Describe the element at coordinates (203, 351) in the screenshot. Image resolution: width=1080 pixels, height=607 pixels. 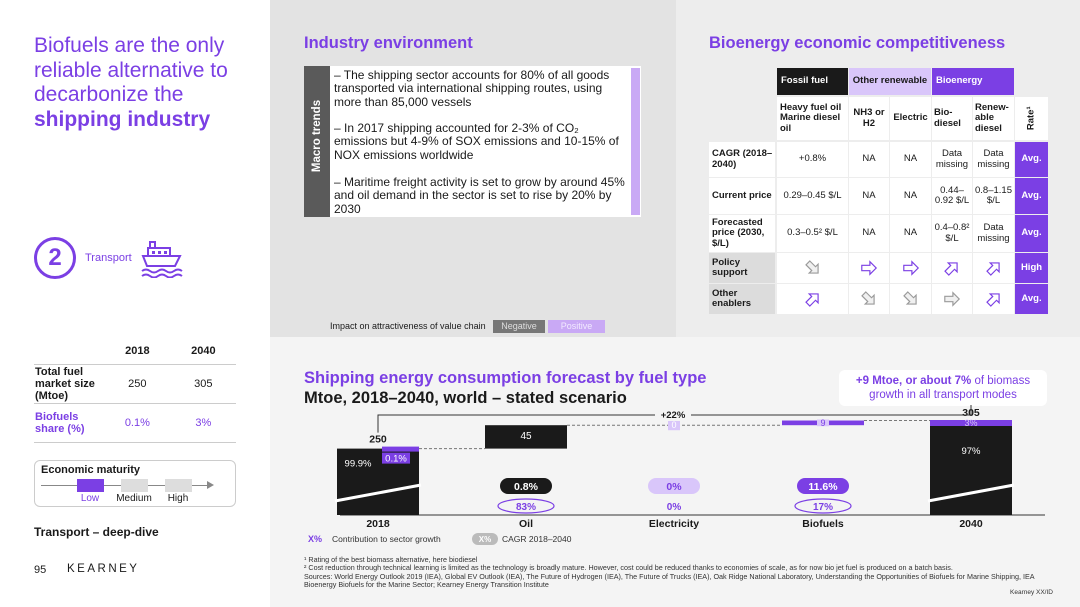
I see `market-header-2040: 2040` at that location.